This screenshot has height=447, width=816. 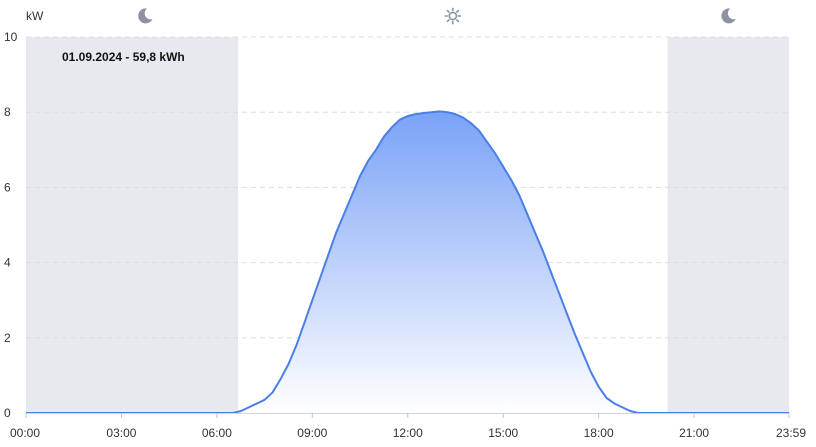 What do you see at coordinates (11, 37) in the screenshot?
I see `y-tick-label: 10` at bounding box center [11, 37].